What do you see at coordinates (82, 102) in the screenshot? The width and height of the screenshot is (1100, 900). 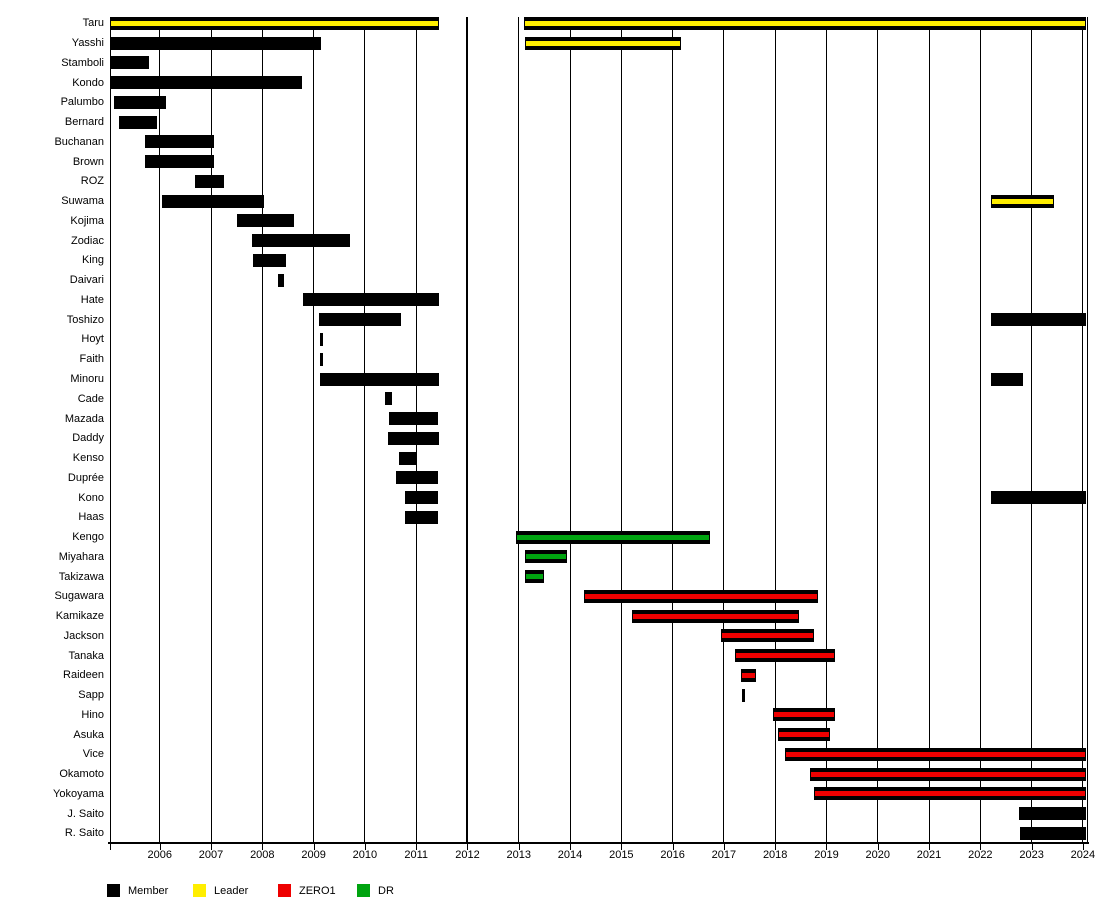 I see `row-label: Palumbo` at bounding box center [82, 102].